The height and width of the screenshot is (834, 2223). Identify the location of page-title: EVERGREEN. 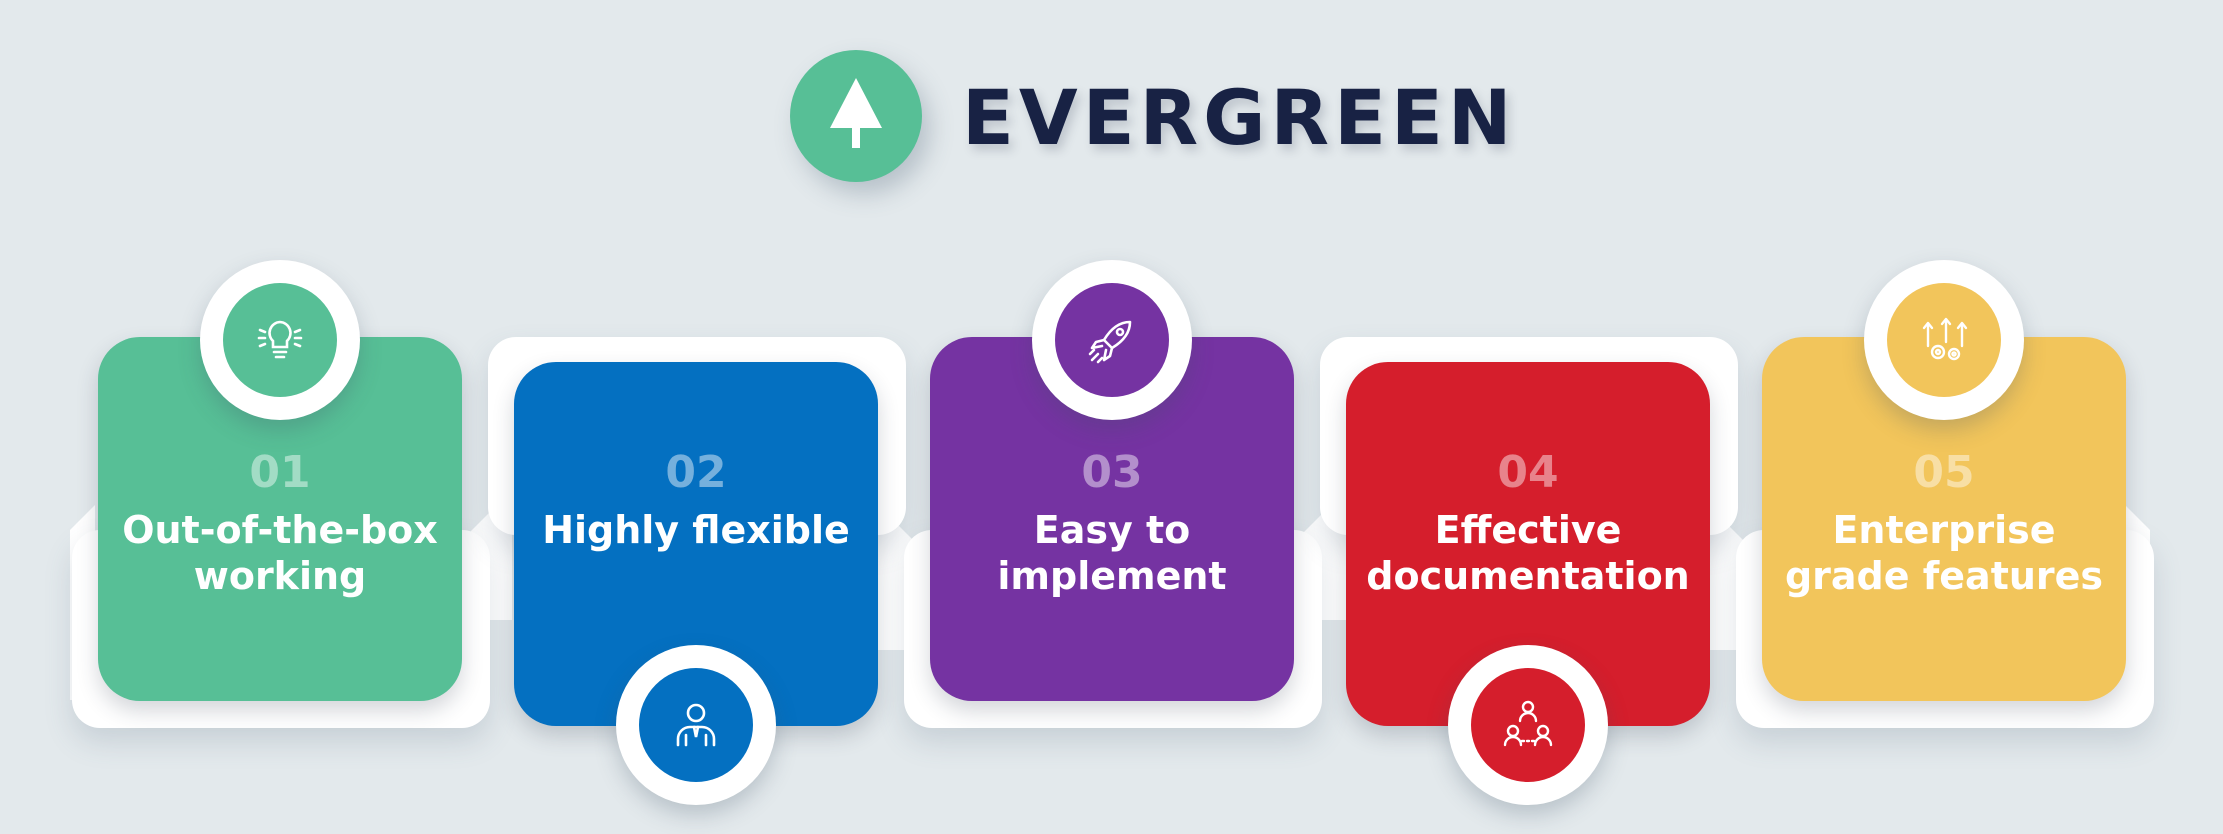
(1239, 117).